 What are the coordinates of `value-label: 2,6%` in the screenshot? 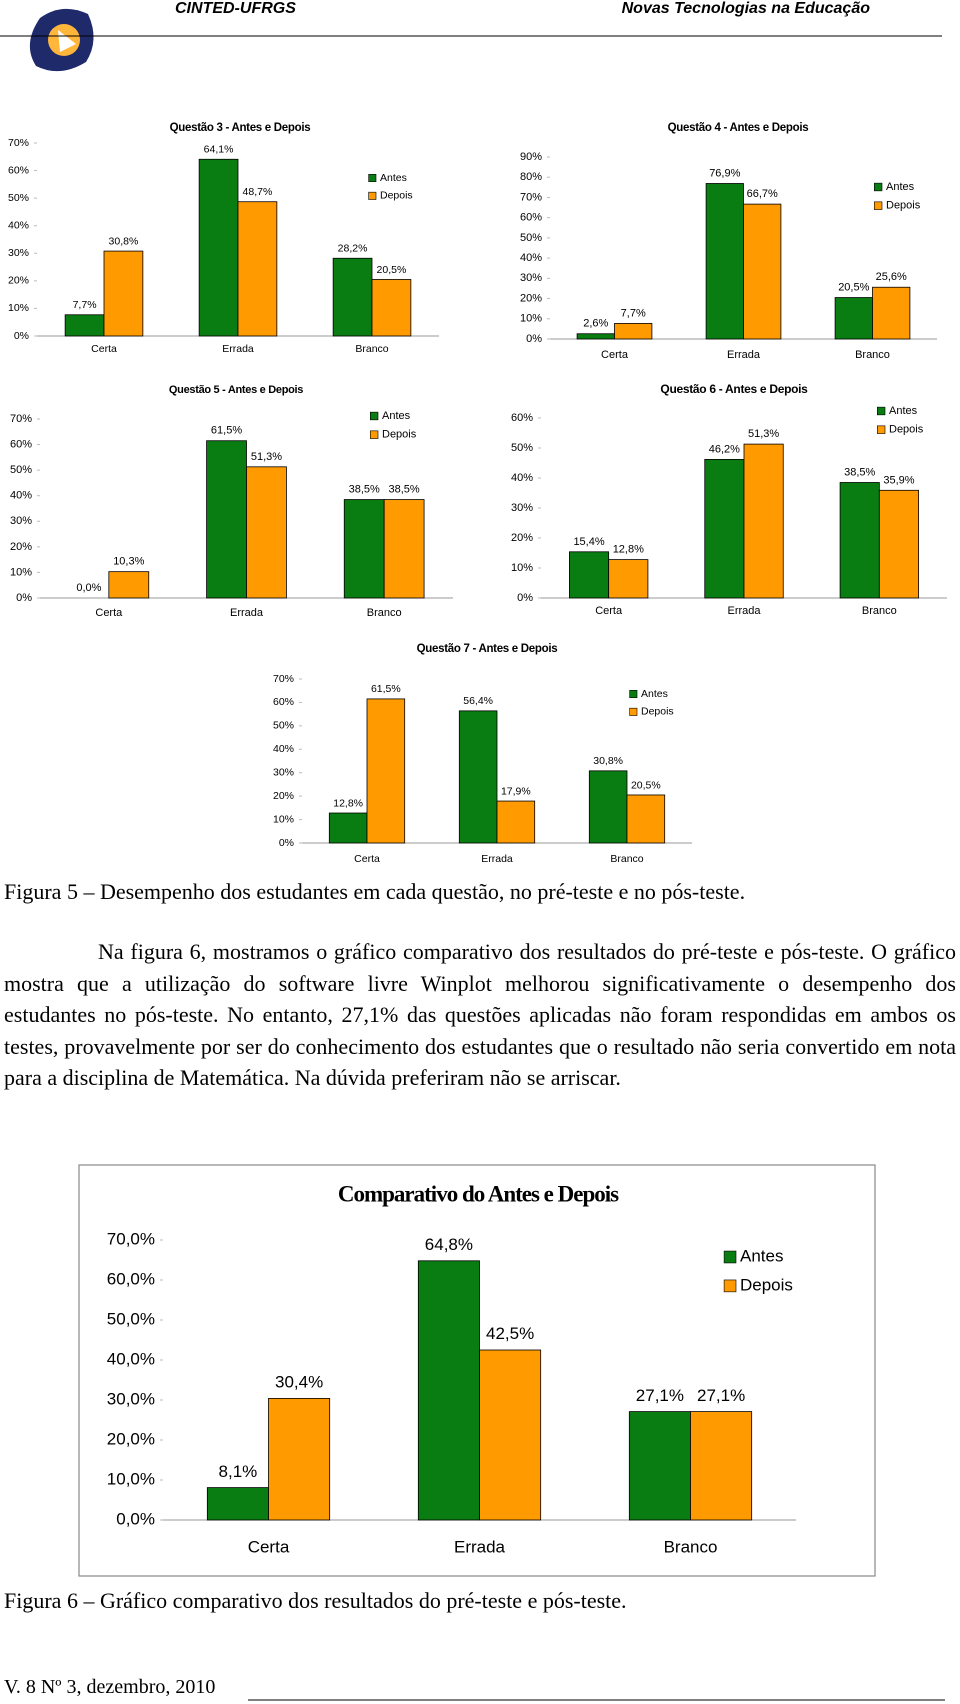 It's located at (595, 324).